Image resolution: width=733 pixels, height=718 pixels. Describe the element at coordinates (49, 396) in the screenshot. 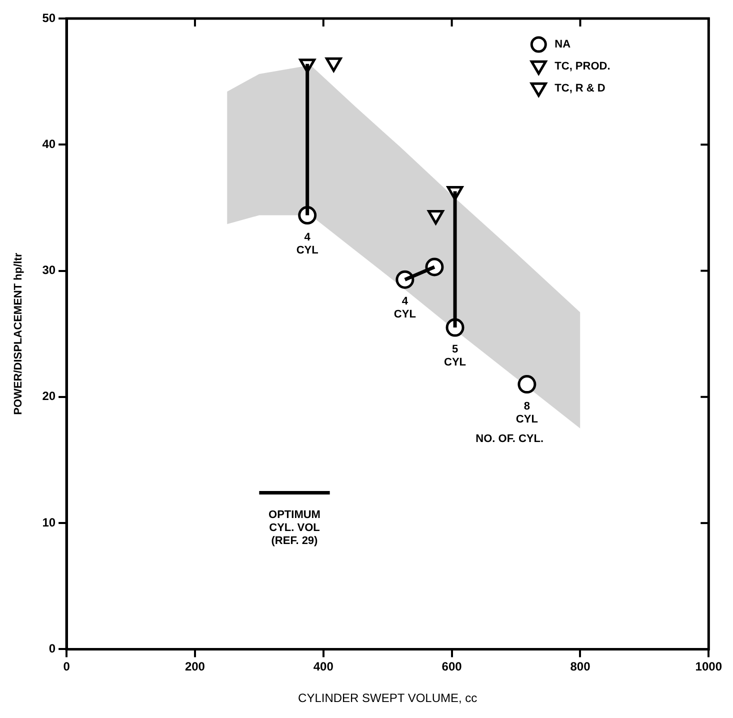

I see `y-tick-label: 20` at that location.